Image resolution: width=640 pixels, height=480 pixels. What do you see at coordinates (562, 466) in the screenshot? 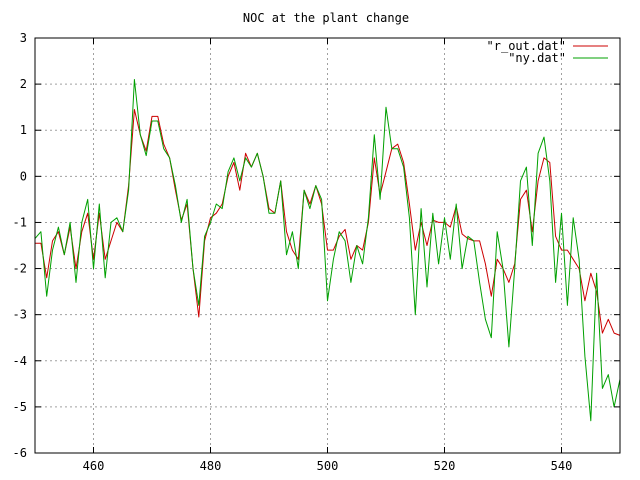
I see `x-tick-label: 540` at bounding box center [562, 466].